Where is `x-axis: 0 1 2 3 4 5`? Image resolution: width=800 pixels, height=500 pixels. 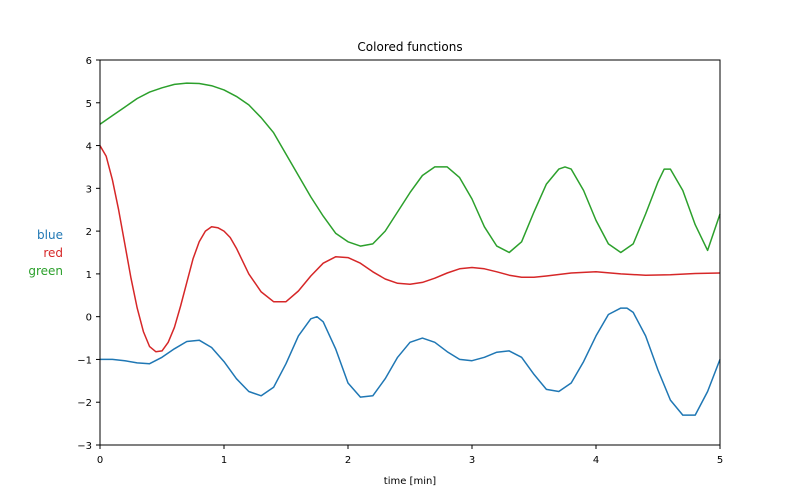 x-axis: 0 1 2 3 4 5 is located at coordinates (410, 455).